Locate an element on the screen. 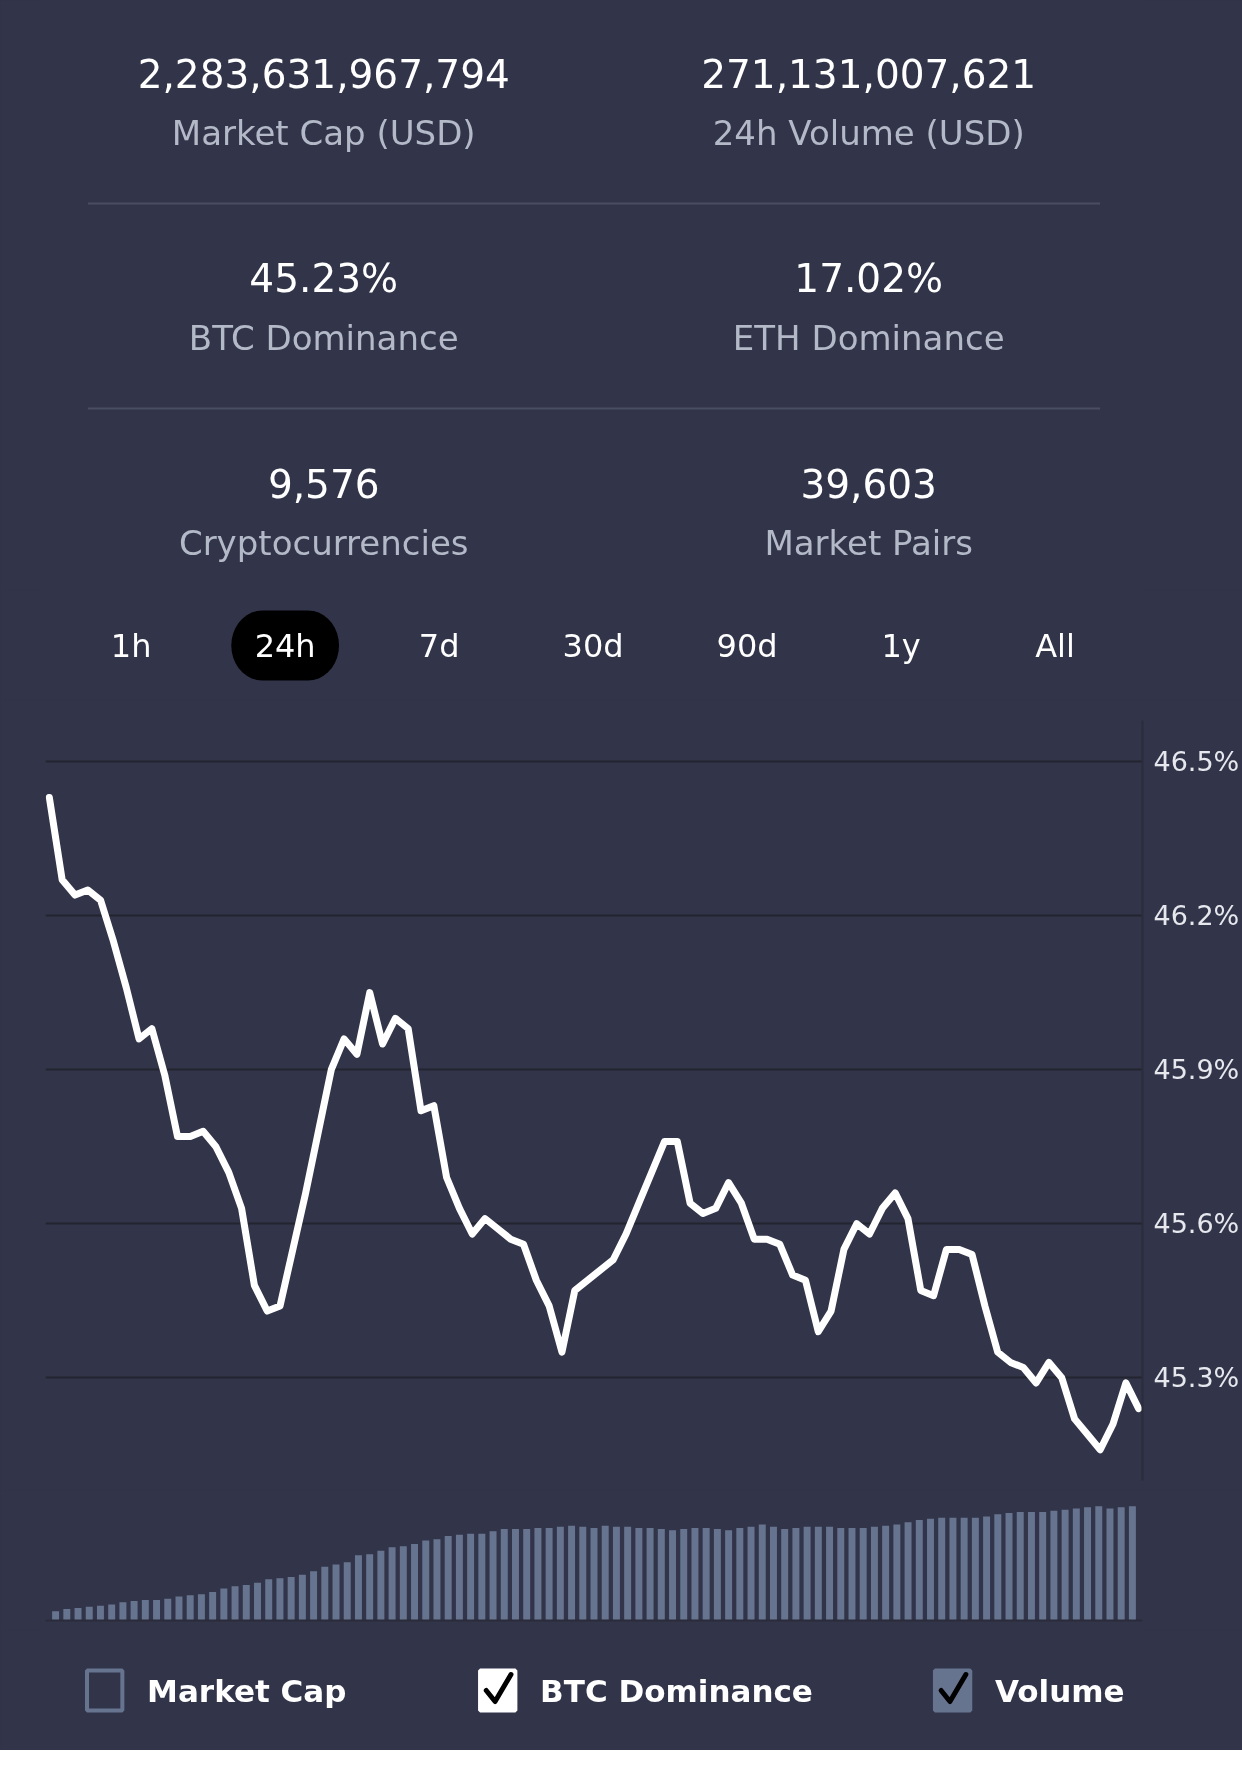 This screenshot has width=1242, height=1772. text: 9,576 is located at coordinates (323, 484).